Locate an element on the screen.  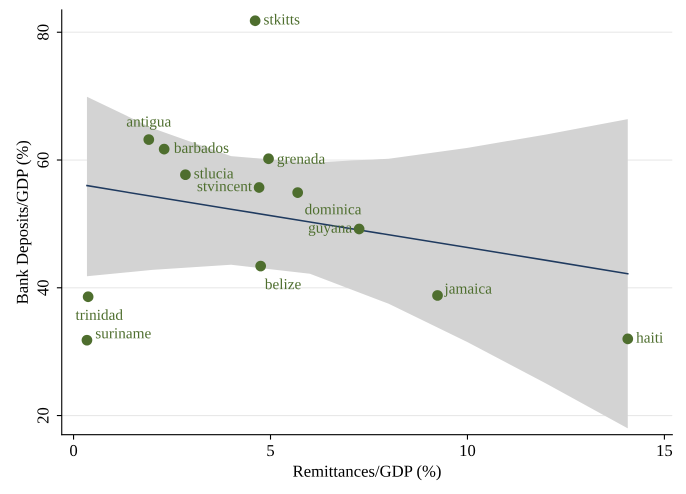
x-tick-label: 0 is located at coordinates (74, 450).